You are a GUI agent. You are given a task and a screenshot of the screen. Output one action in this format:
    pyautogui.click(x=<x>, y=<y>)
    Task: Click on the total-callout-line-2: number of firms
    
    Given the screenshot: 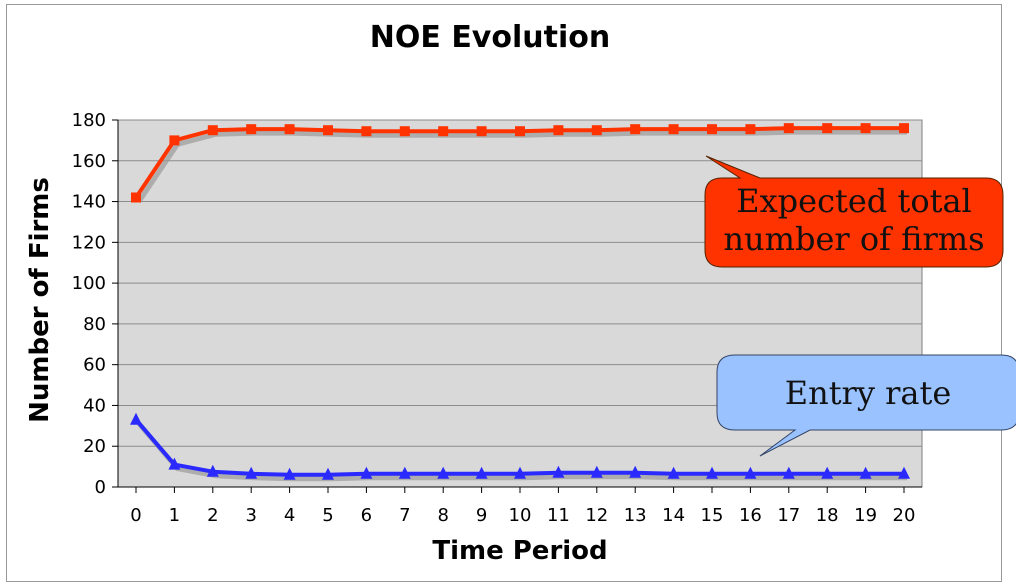 What is the action you would take?
    pyautogui.click(x=854, y=239)
    